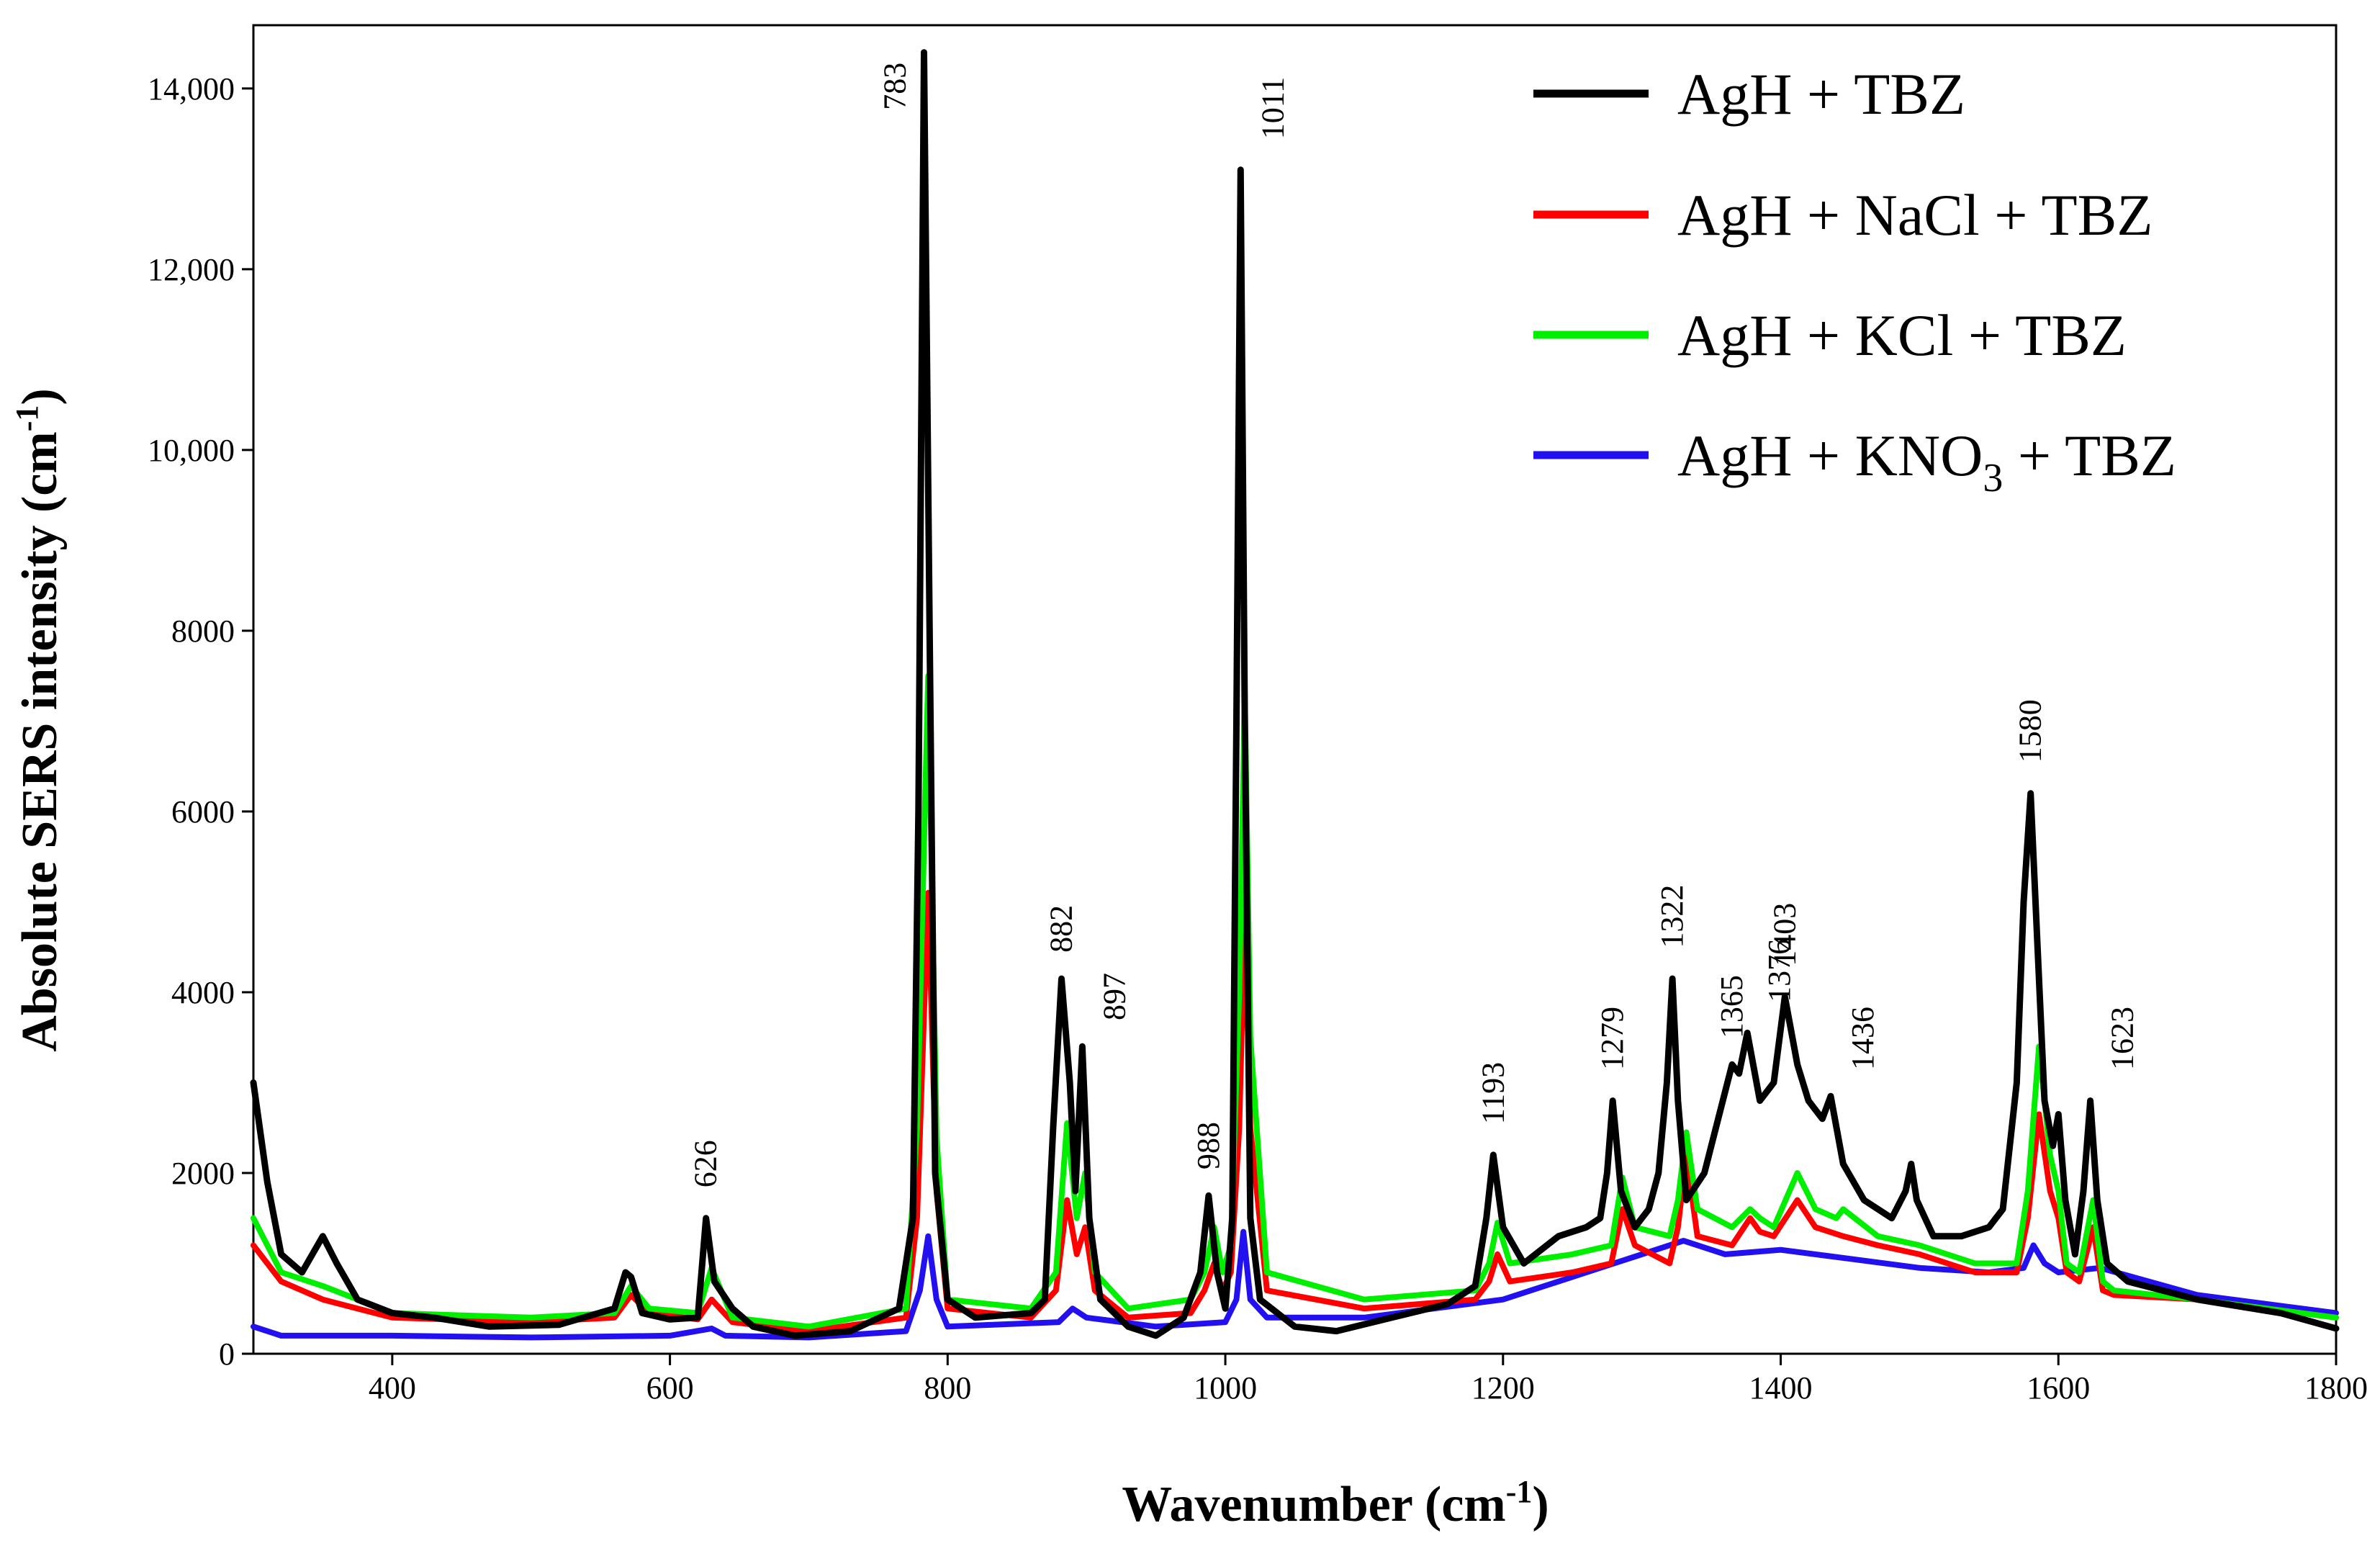 The width and height of the screenshot is (2380, 1546). What do you see at coordinates (1061, 929) in the screenshot?
I see `peak-label-882: 882` at bounding box center [1061, 929].